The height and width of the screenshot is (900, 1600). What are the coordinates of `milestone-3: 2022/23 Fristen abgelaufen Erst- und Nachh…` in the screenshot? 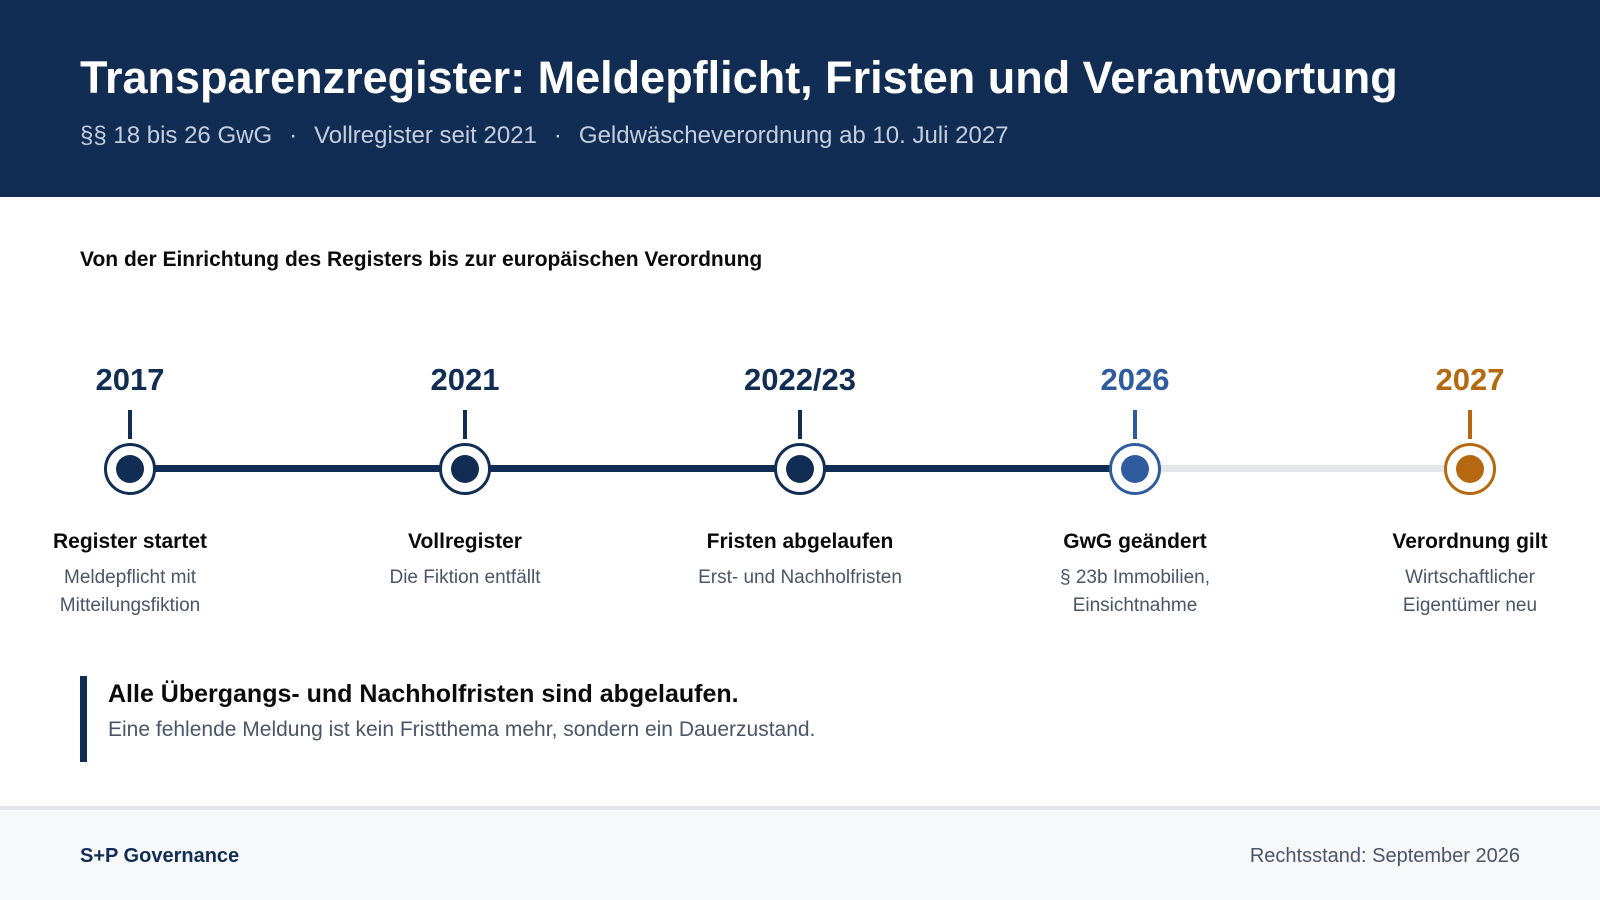 It's located at (800, 450).